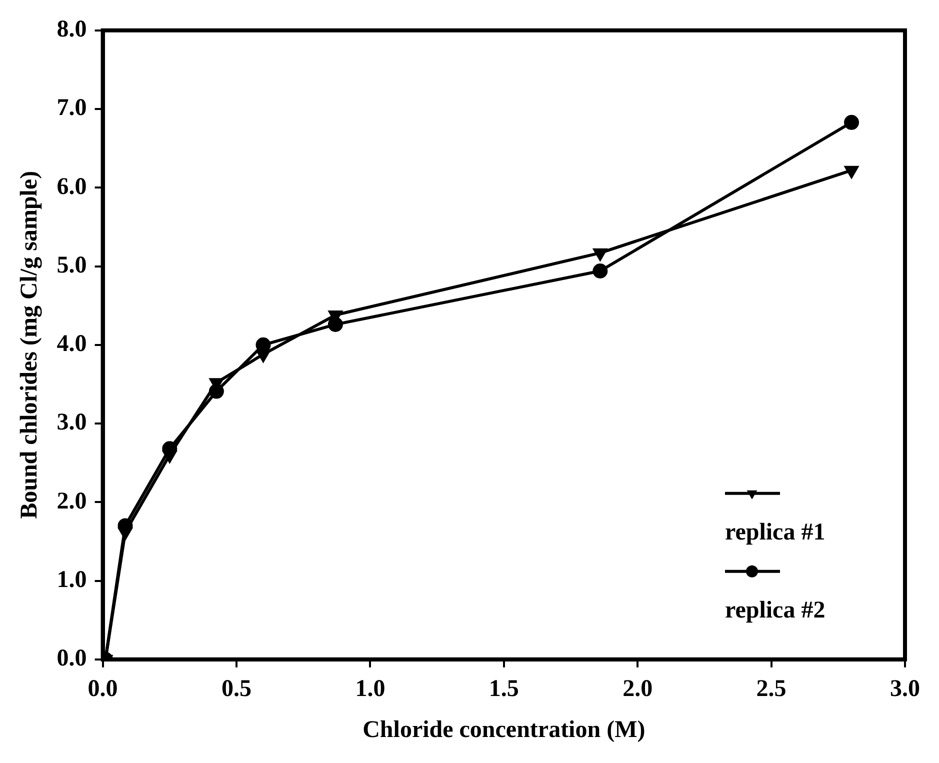 The height and width of the screenshot is (763, 939). I want to click on y-tick-label: 3.0, so click(71, 423).